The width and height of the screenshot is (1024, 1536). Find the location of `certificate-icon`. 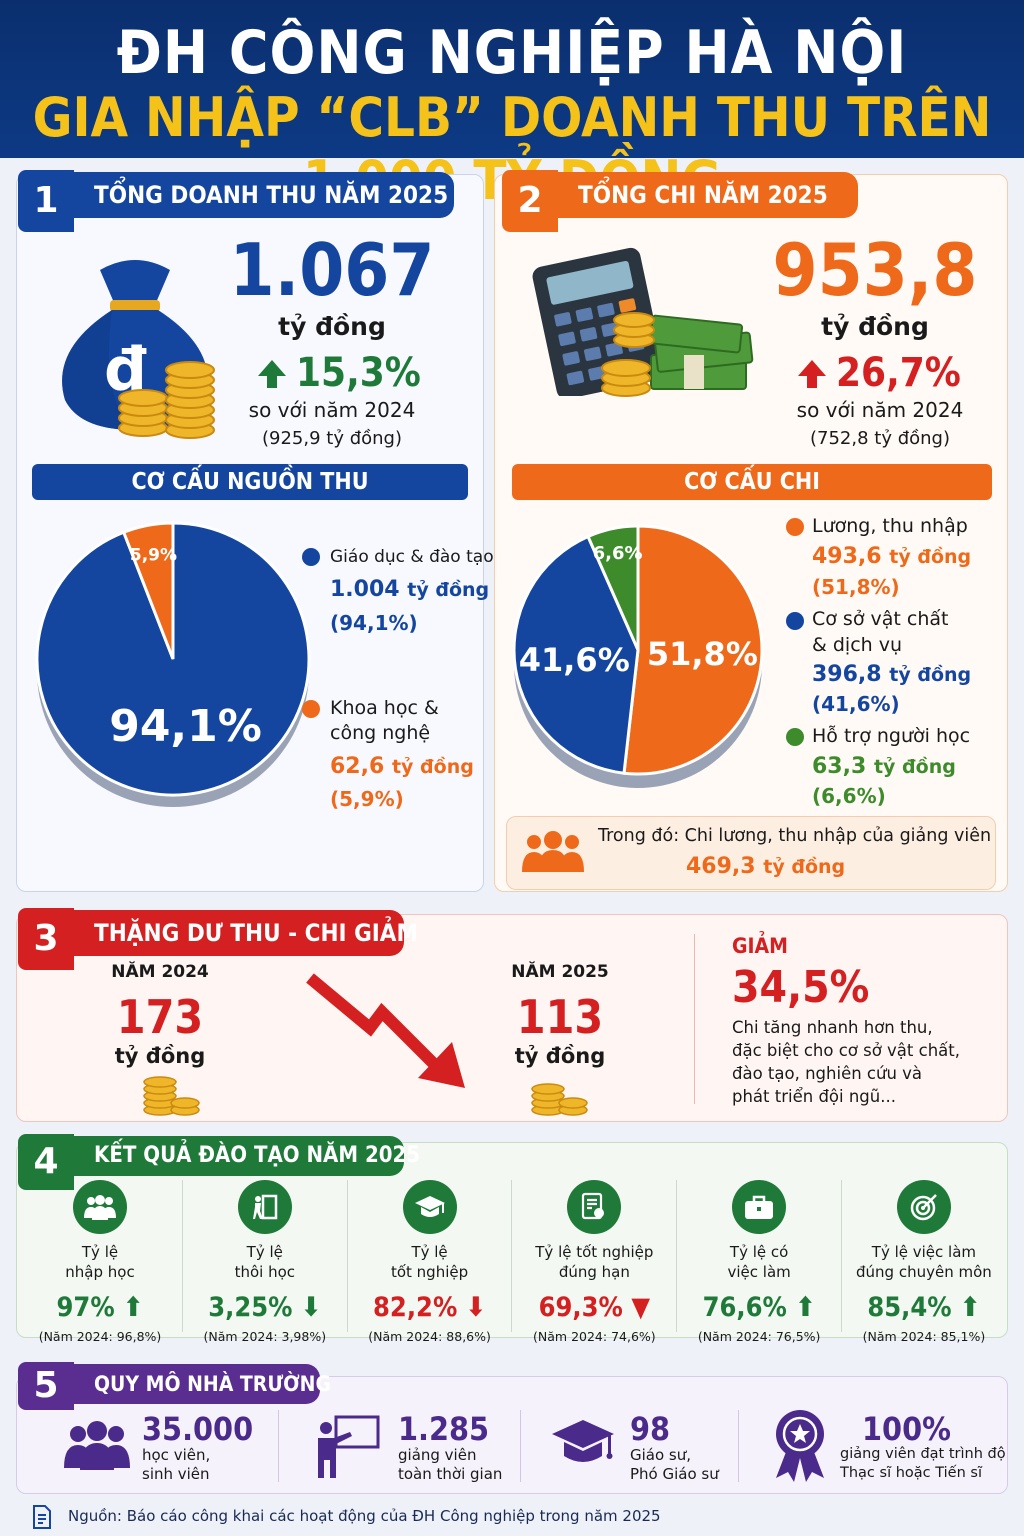

certificate-icon is located at coordinates (594, 1207).